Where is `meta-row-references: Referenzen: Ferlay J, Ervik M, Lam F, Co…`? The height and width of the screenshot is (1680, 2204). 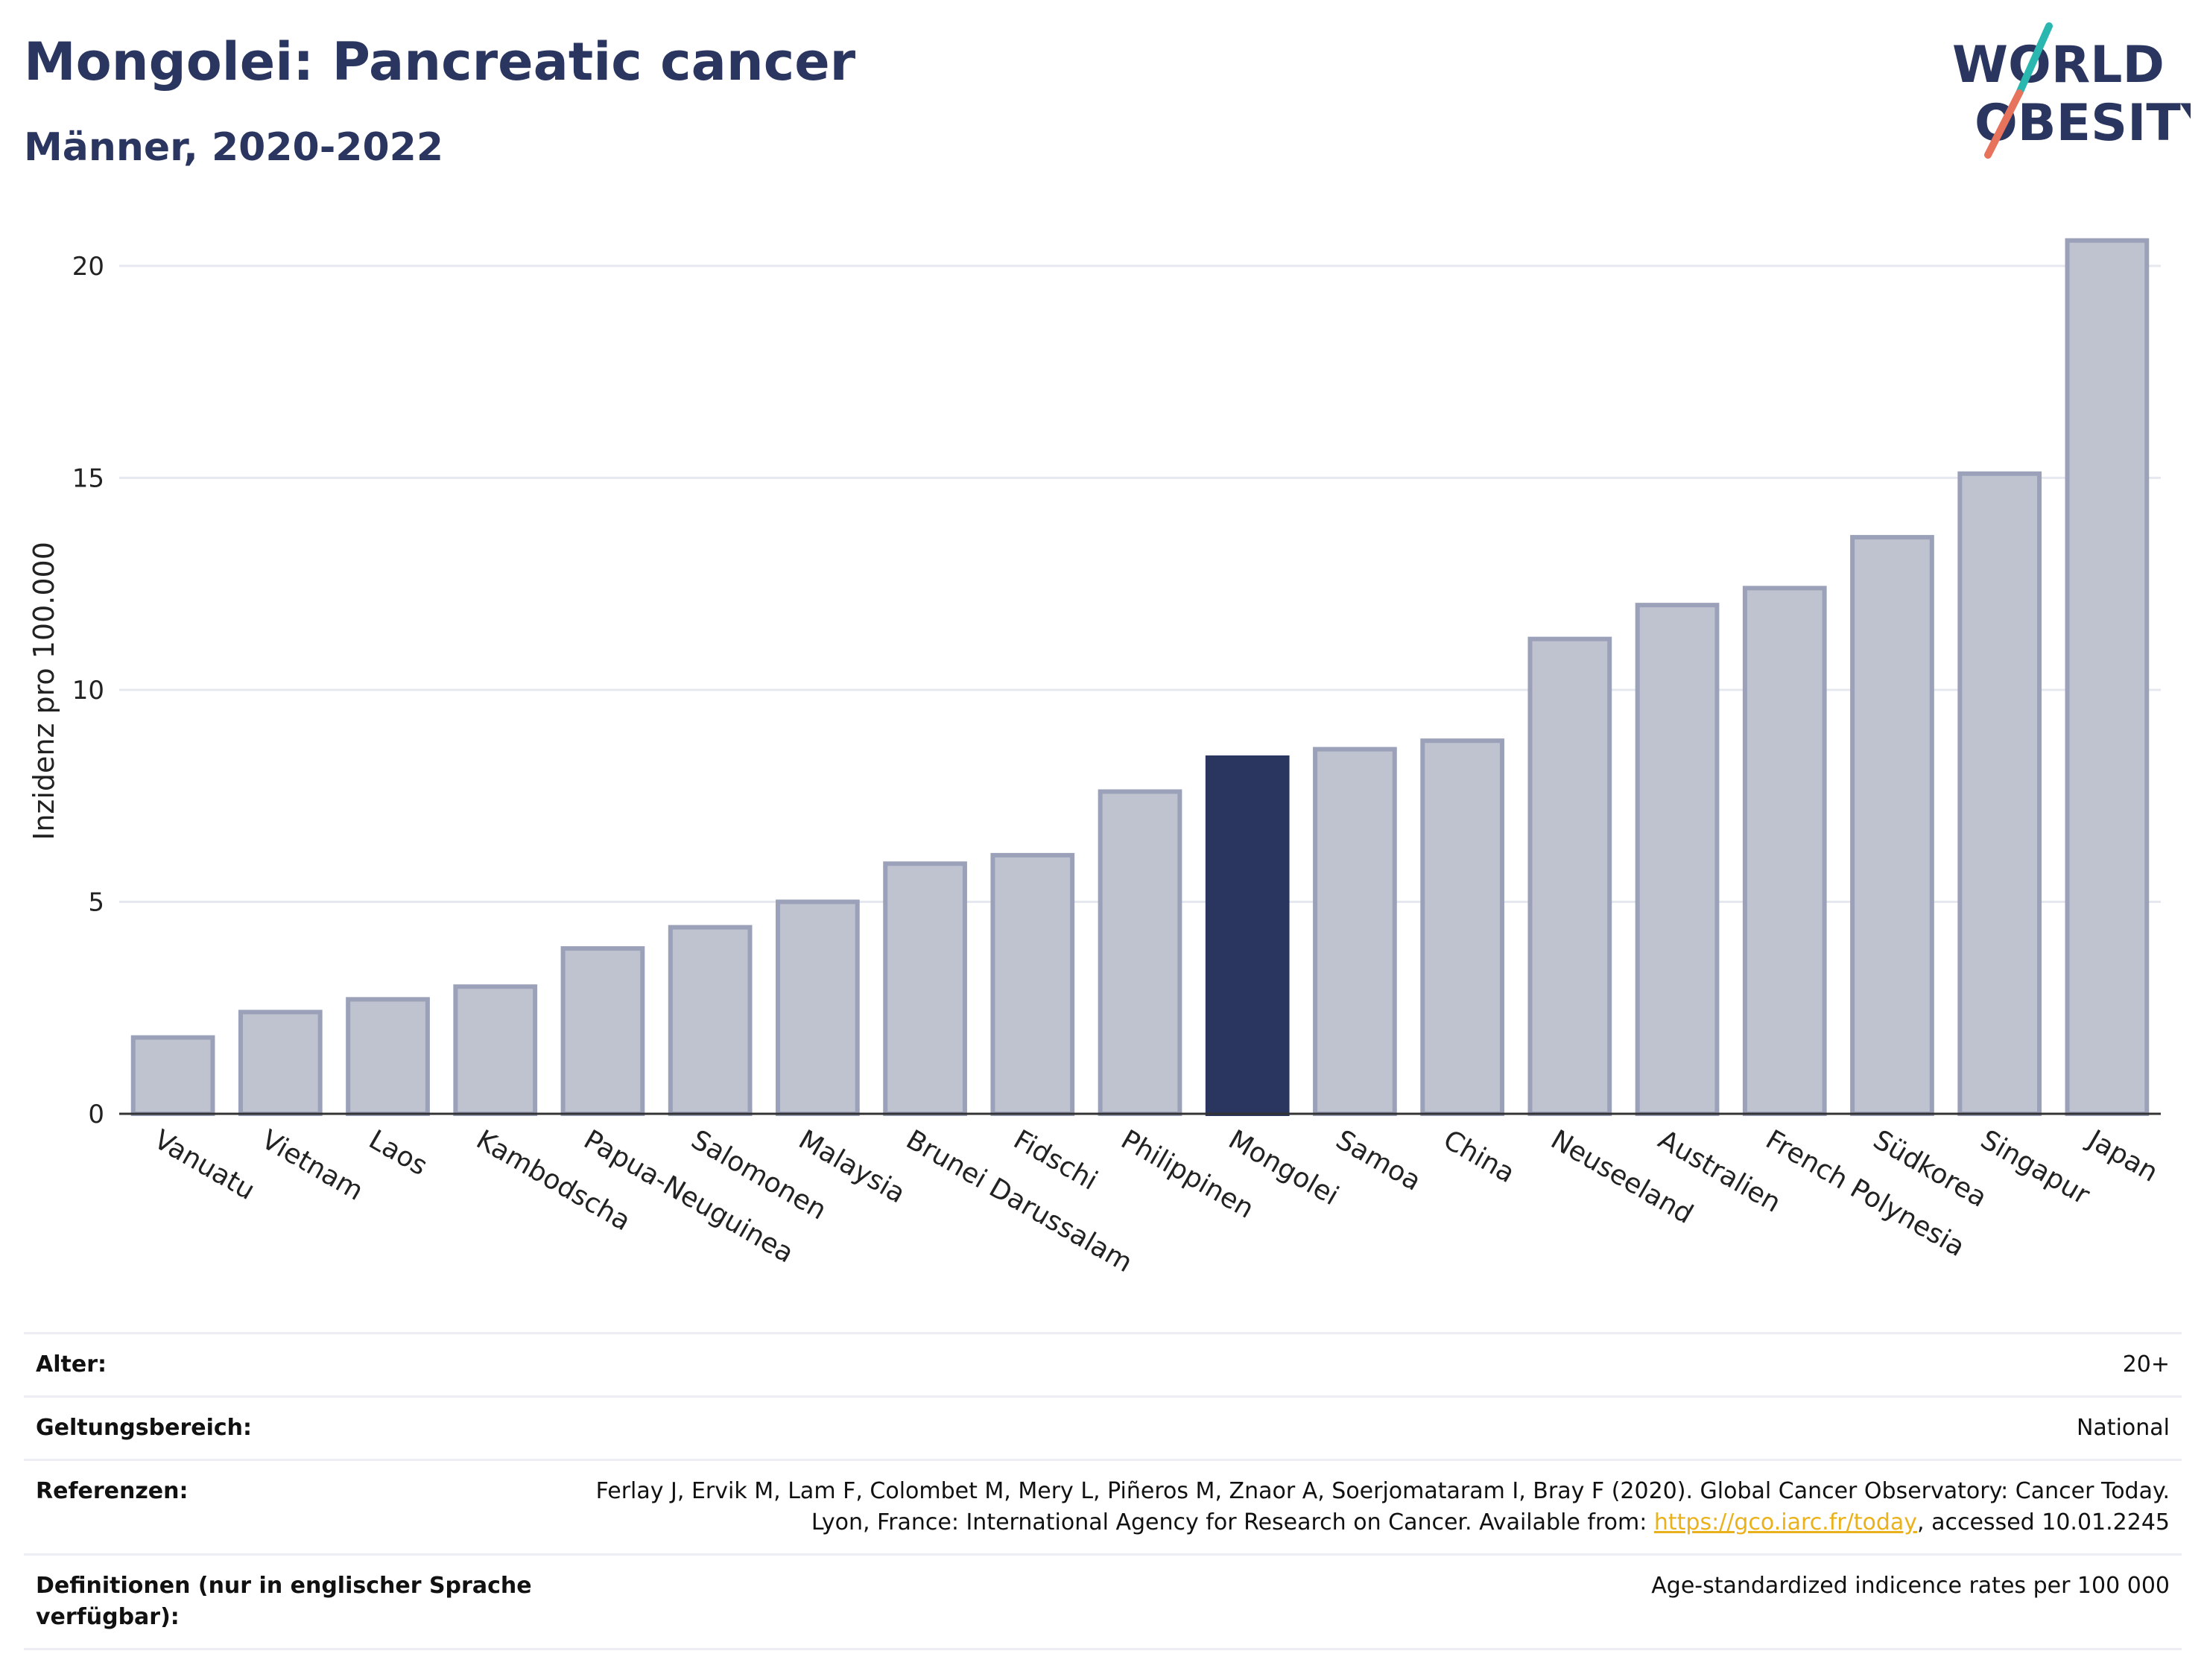
meta-row-references: Referenzen: Ferlay J, Ervik M, Lam F, Co… is located at coordinates (1103, 1507).